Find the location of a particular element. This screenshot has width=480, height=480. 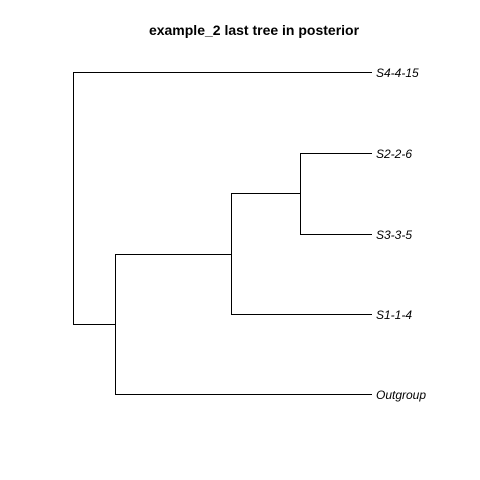

tip-label-s3-3-5: S3-3-5 is located at coordinates (394, 235).